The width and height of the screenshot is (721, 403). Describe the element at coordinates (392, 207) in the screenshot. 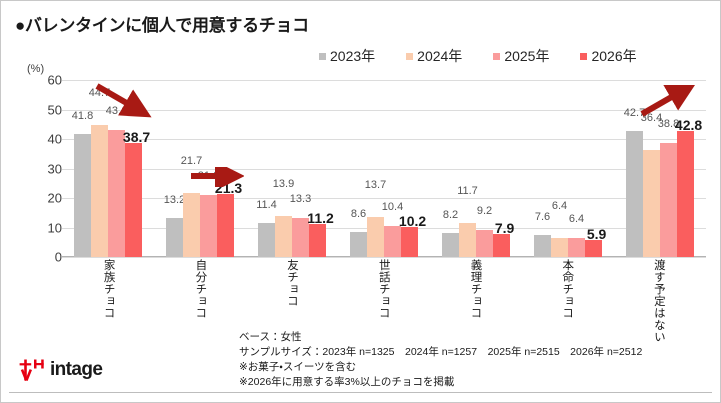

I see `bar-value-label: 10.4` at that location.